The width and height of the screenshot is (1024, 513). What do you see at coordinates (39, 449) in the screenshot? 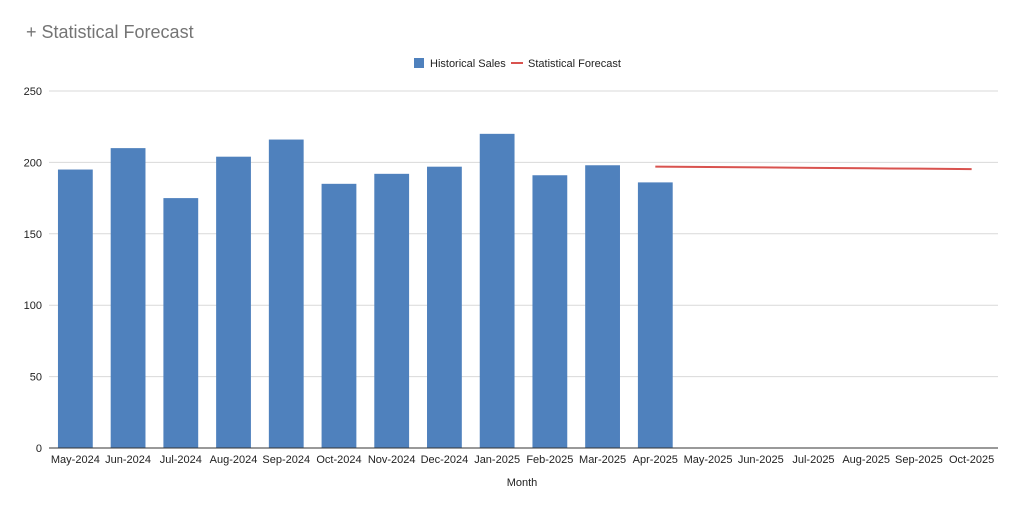
I see `y-tick-label: 0` at bounding box center [39, 449].